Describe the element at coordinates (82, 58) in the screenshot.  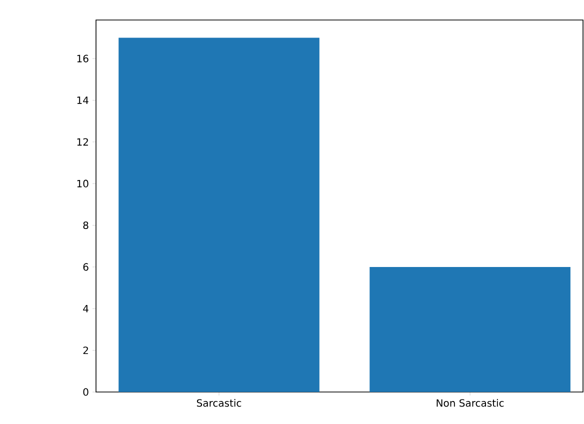
I see `y-tick-label: 16` at that location.